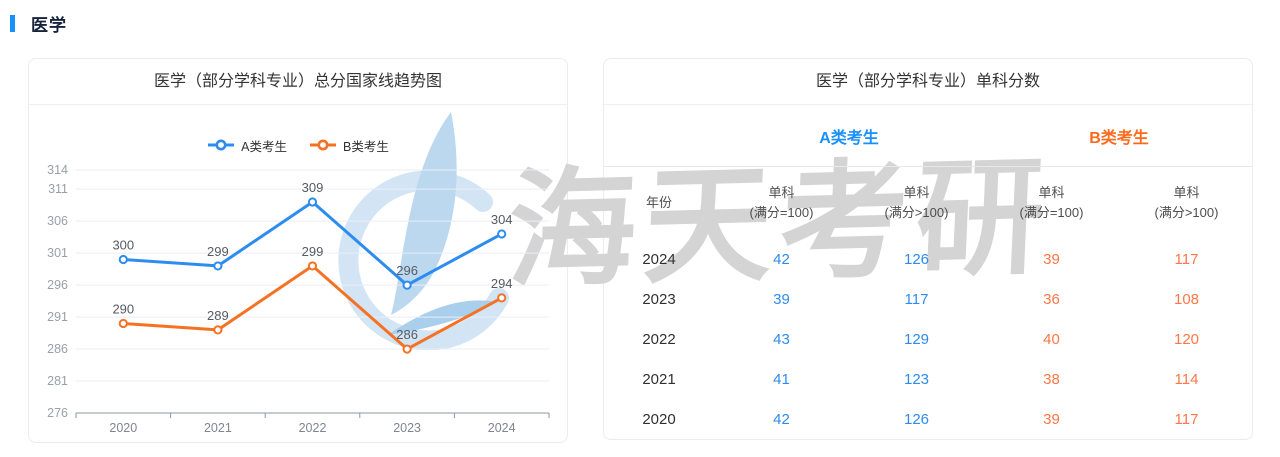  Describe the element at coordinates (323, 145) in the screenshot. I see `legend-marker-b-icon` at that location.